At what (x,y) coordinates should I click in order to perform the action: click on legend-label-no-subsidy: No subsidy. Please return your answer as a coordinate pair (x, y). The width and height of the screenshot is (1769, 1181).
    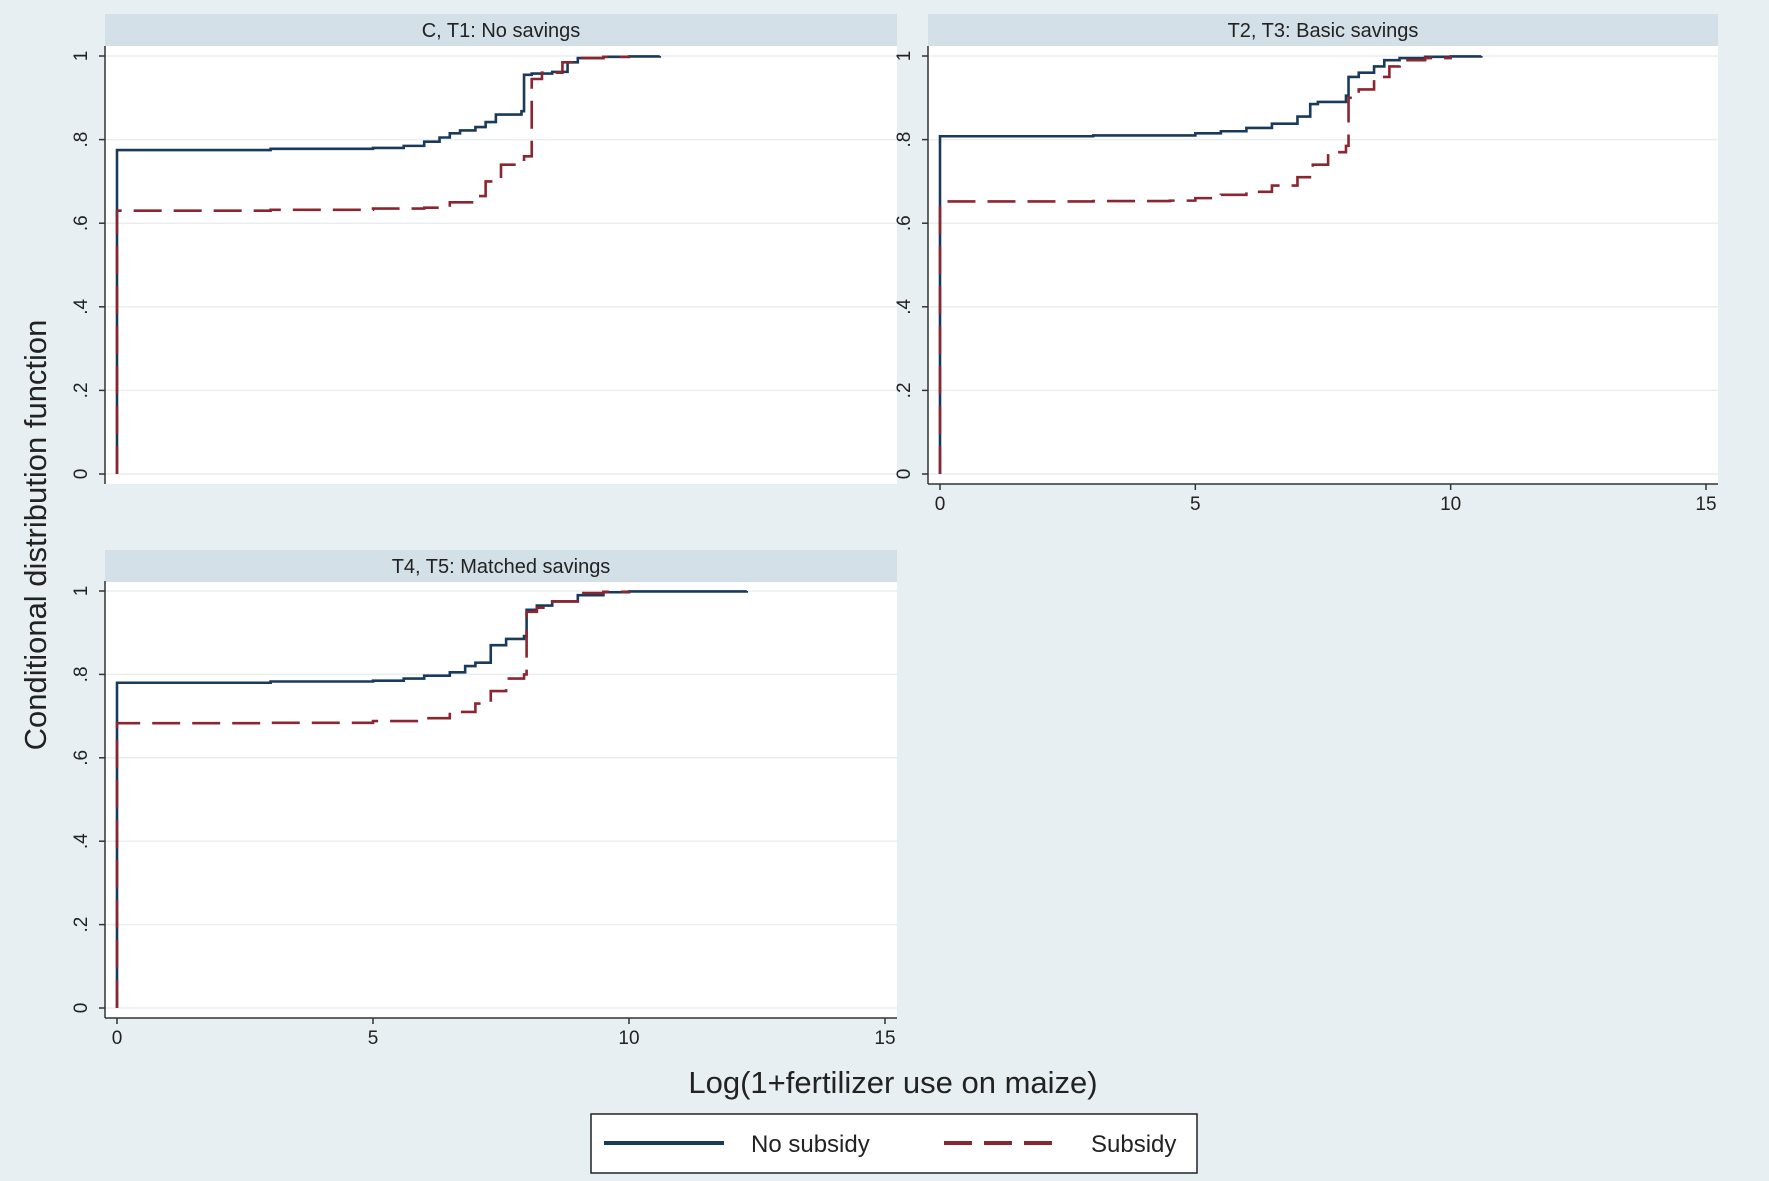
    Looking at the image, I should click on (810, 1144).